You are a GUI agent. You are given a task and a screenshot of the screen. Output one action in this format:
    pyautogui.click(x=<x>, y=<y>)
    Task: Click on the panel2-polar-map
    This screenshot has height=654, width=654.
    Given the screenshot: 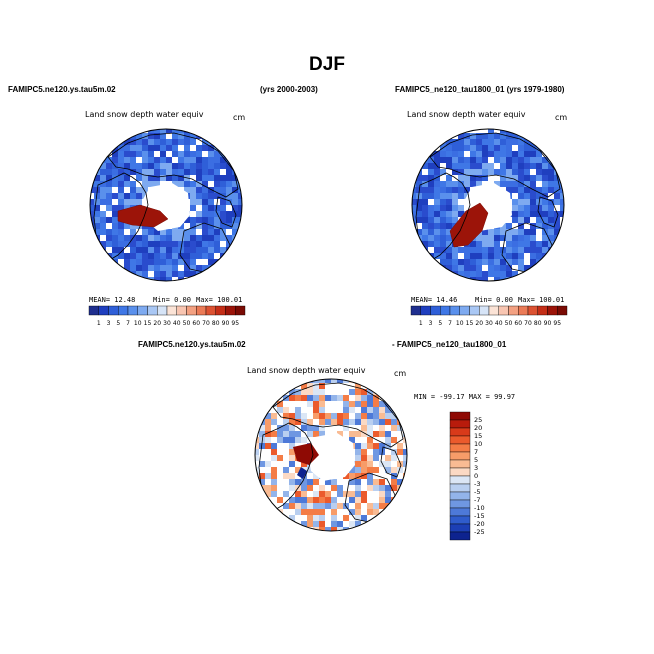 What is the action you would take?
    pyautogui.click(x=488, y=205)
    